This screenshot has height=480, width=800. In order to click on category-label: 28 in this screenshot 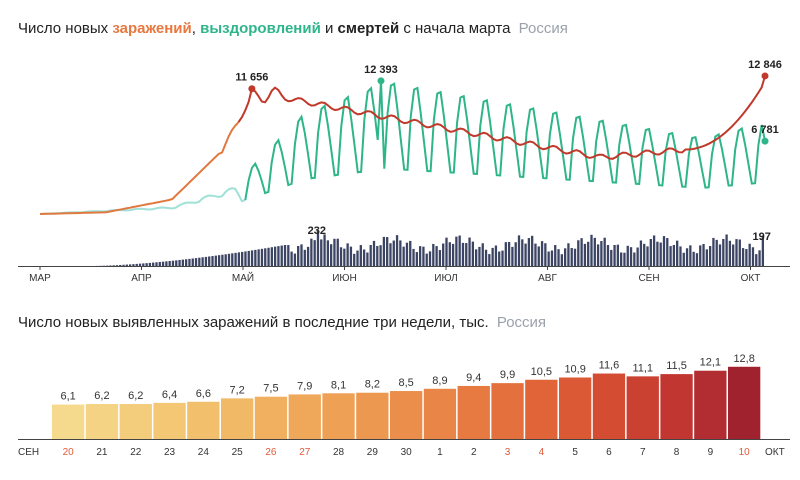, I will do `click(339, 452)`.